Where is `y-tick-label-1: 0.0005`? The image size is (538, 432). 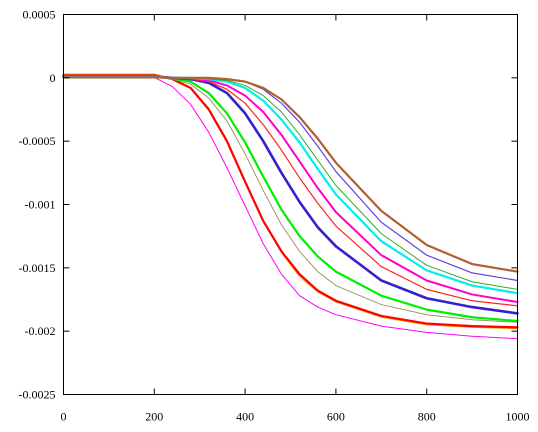 y-tick-label-1: 0.0005 is located at coordinates (39, 15).